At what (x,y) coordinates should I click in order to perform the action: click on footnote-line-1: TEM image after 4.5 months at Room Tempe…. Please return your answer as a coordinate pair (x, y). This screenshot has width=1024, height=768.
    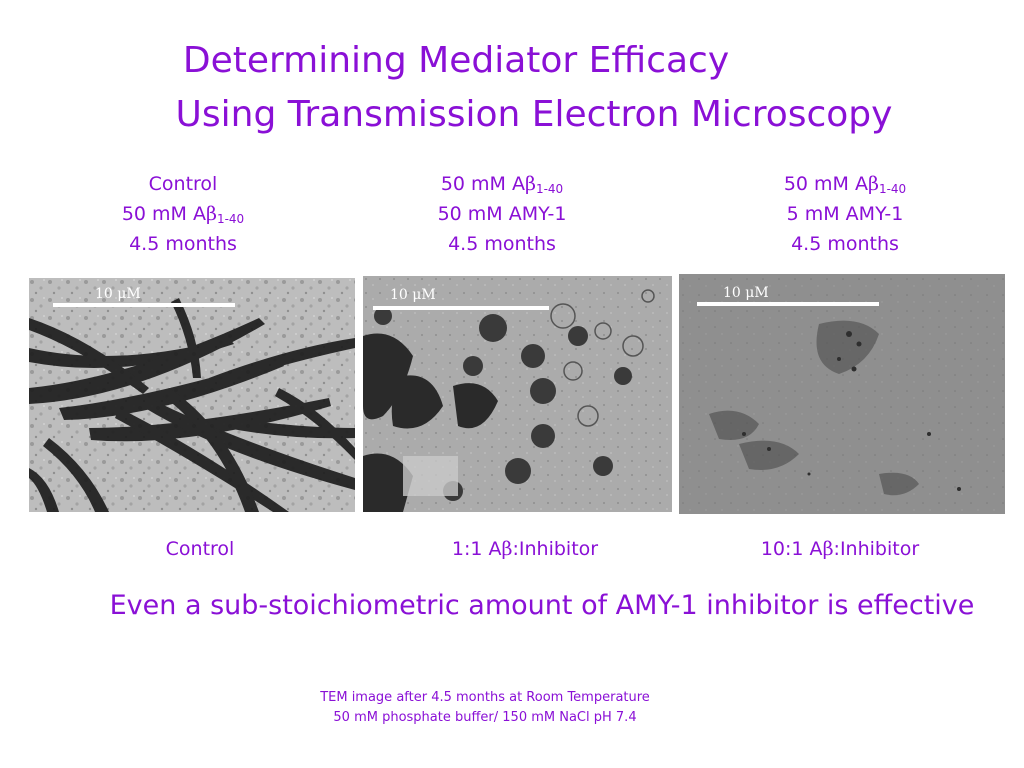
    Looking at the image, I should click on (485, 697).